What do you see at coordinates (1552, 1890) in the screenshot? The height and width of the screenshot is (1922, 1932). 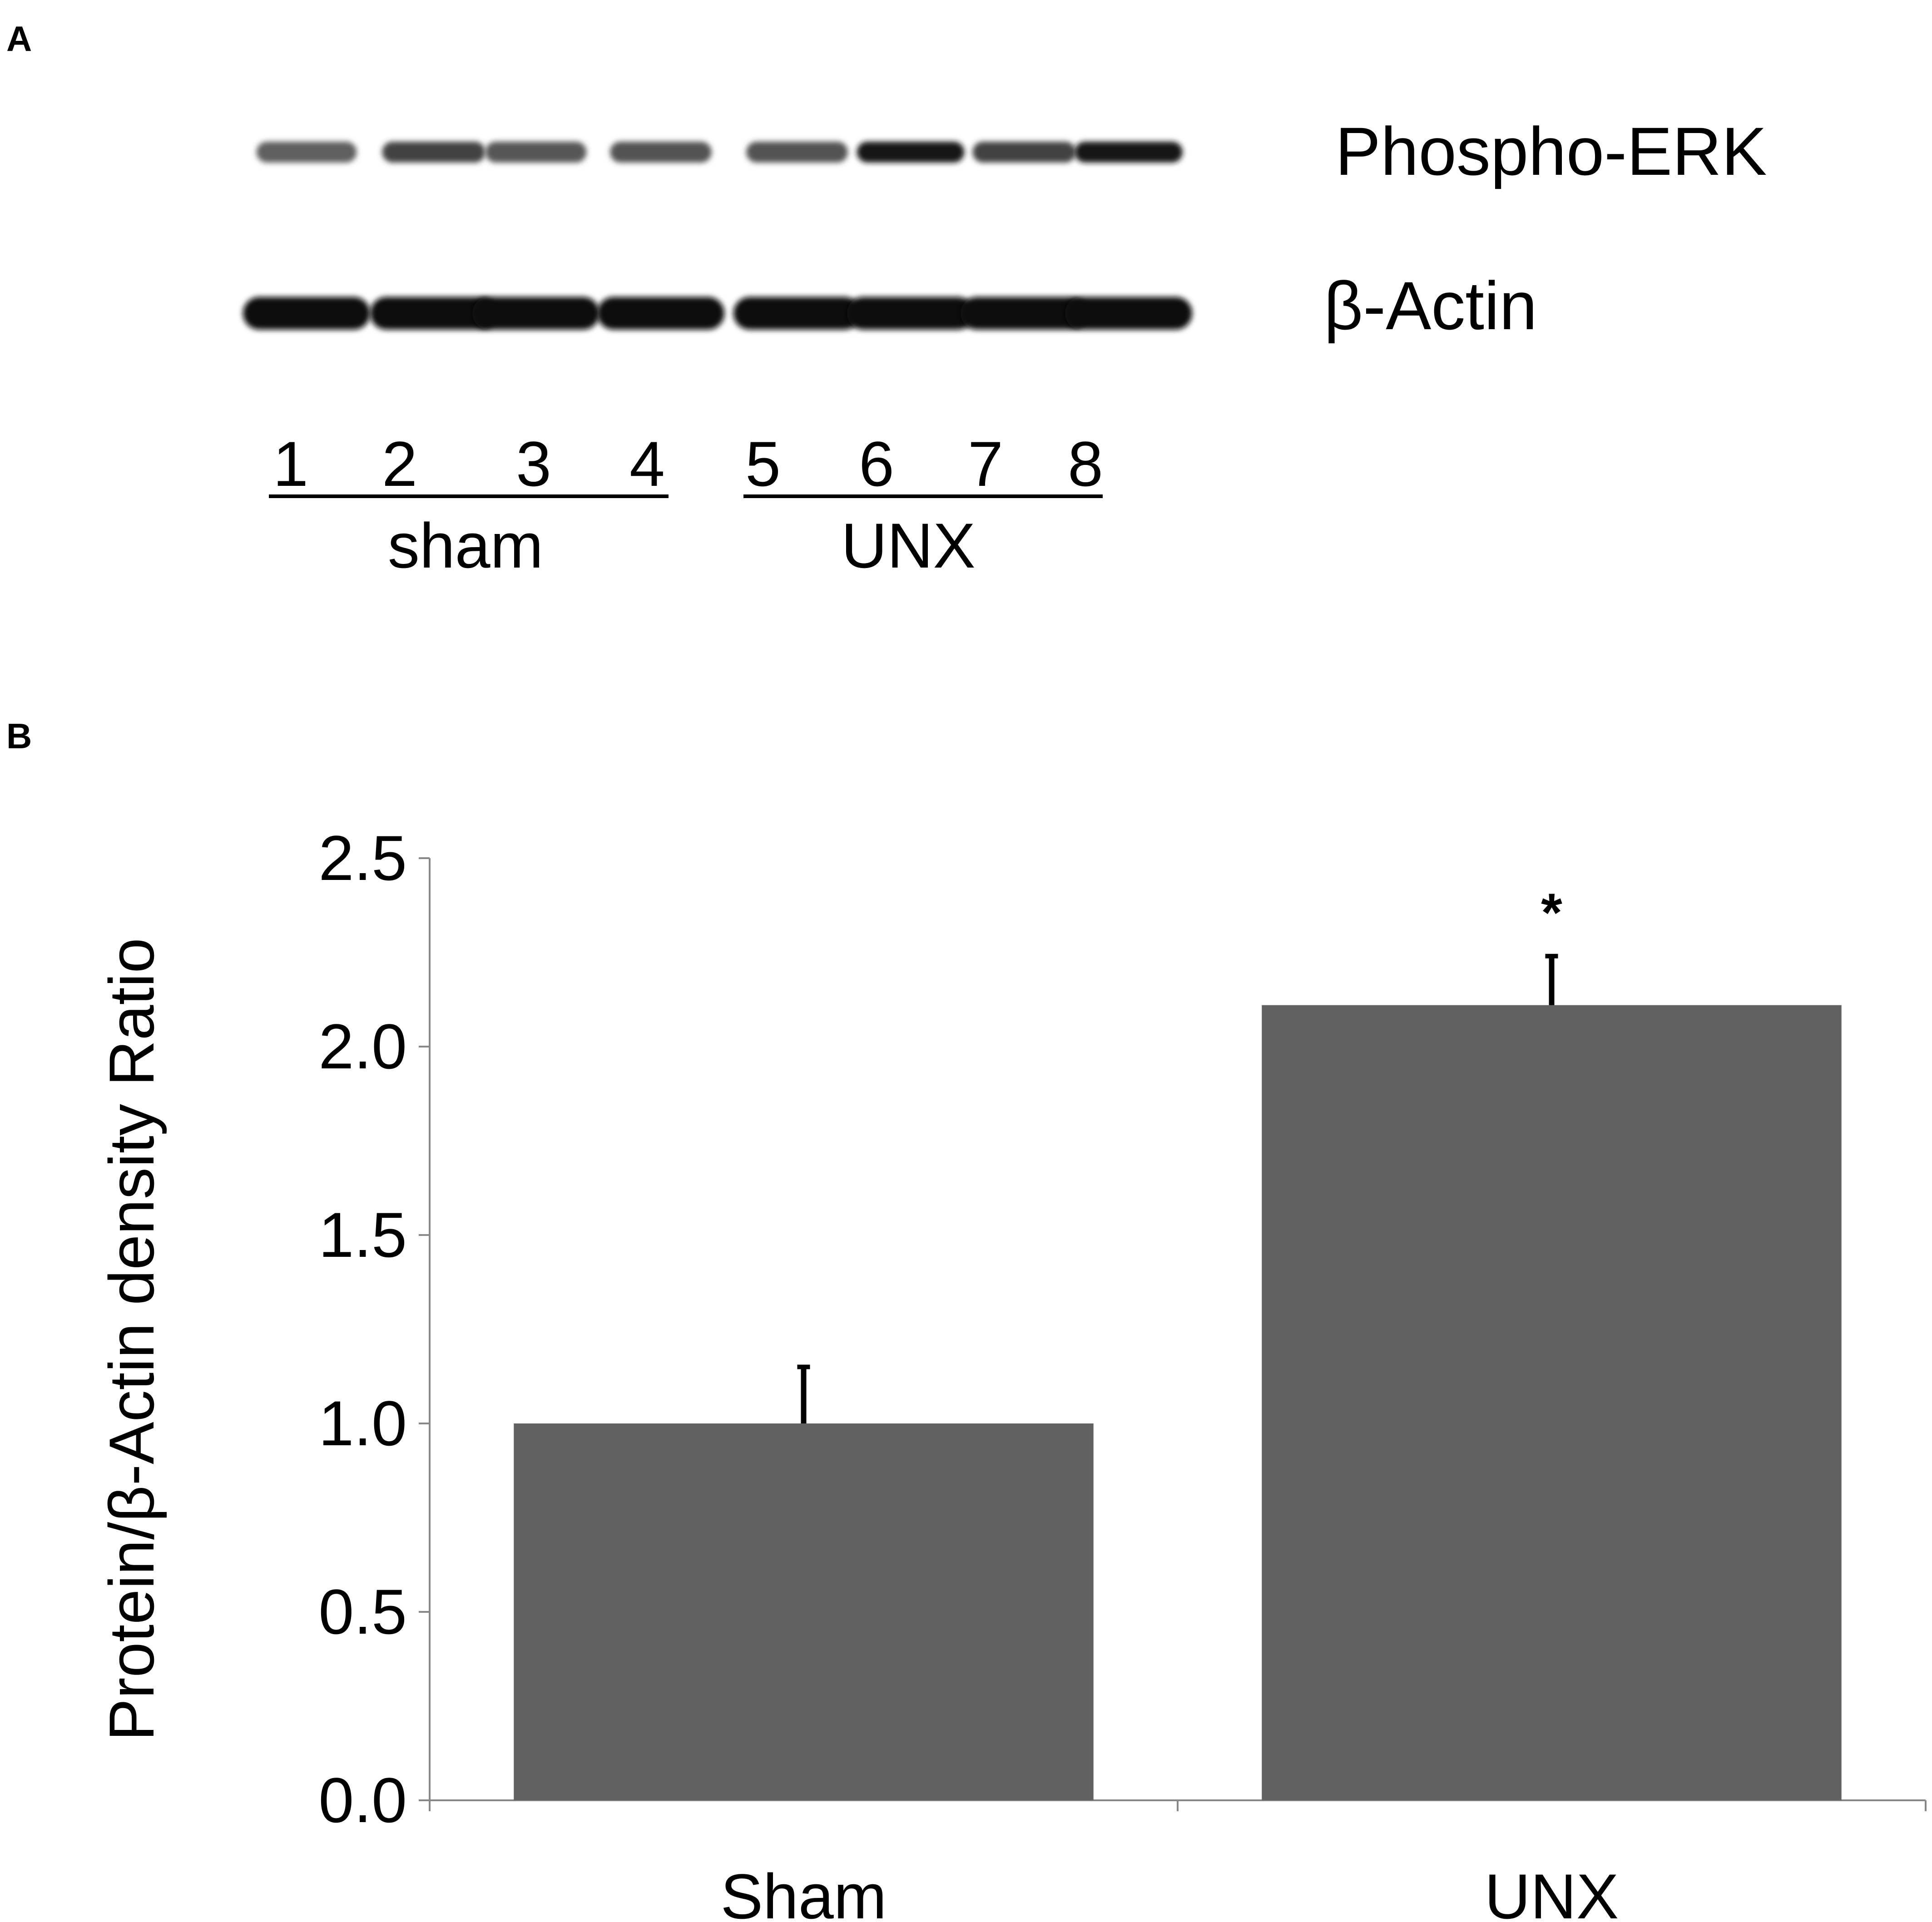 I see `x-tick-label-unx: UNX` at bounding box center [1552, 1890].